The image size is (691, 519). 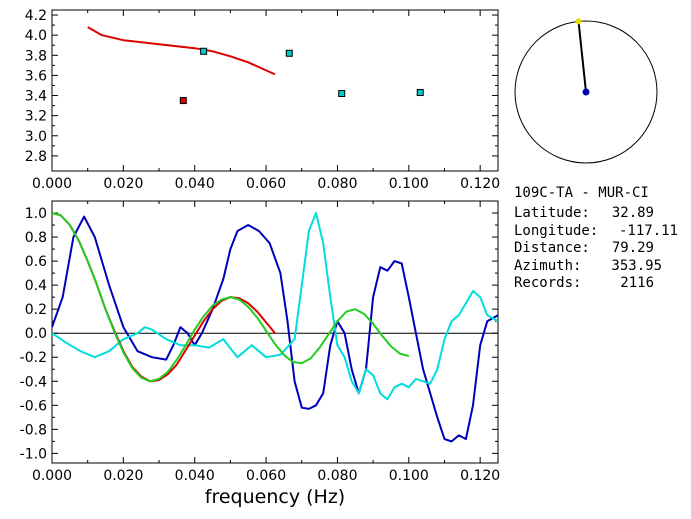 What do you see at coordinates (556, 231) in the screenshot?
I see `longitude-label: Longitude:` at bounding box center [556, 231].